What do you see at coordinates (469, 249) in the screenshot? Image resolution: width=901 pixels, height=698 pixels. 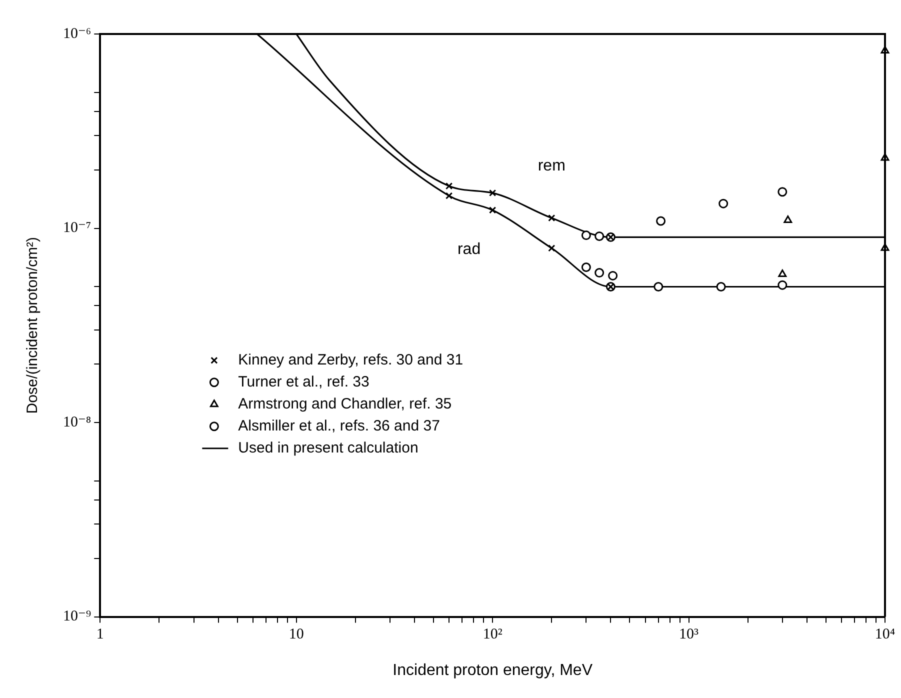 I see `annotation: rad` at bounding box center [469, 249].